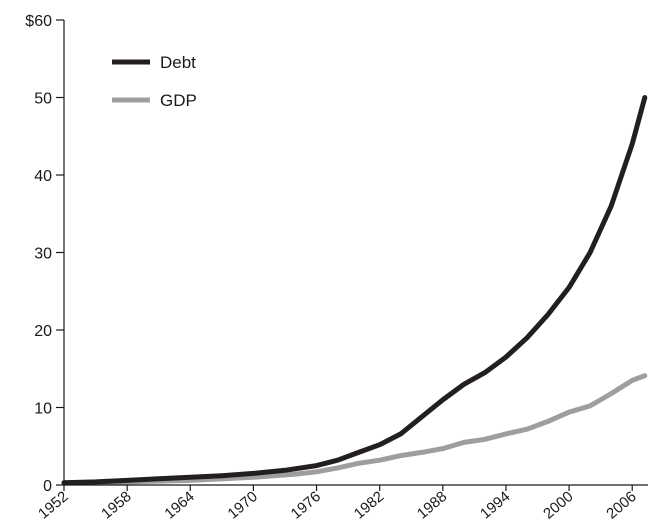 Image resolution: width=658 pixels, height=530 pixels. I want to click on y-tick-label: 40, so click(43, 176).